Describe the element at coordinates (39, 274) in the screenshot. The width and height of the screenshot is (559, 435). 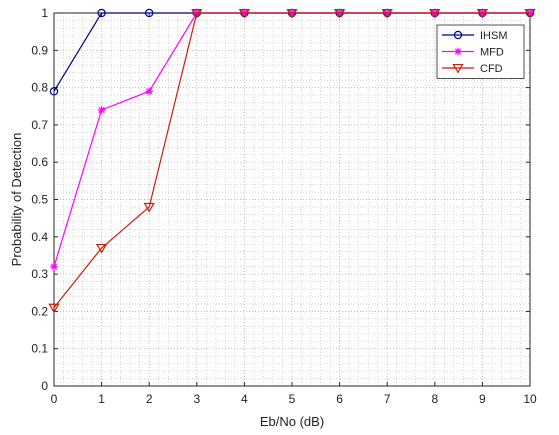
I see `y-tick-label: 0.3` at that location.